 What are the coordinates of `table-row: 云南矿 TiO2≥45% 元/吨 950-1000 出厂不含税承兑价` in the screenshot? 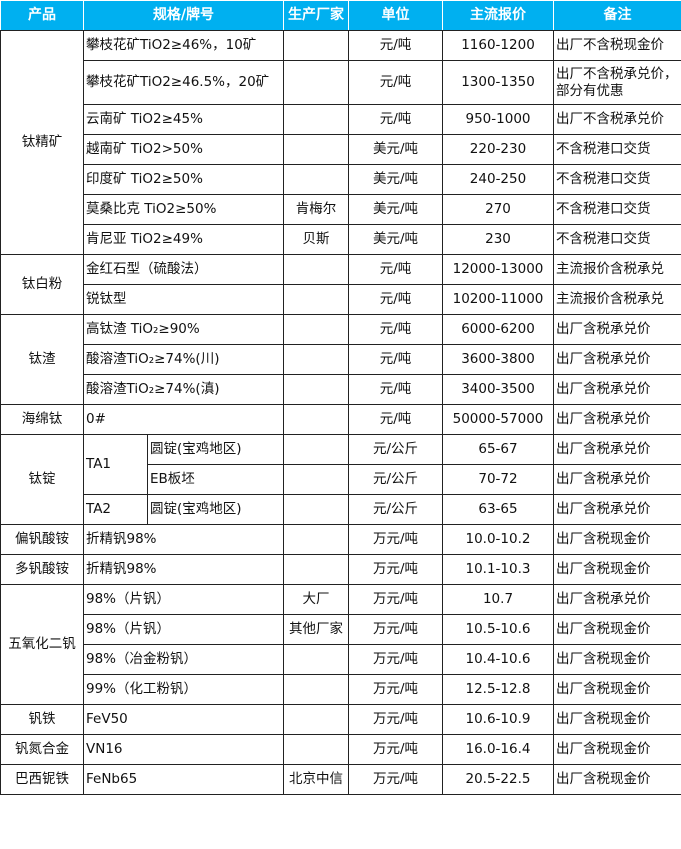 It's located at (341, 119).